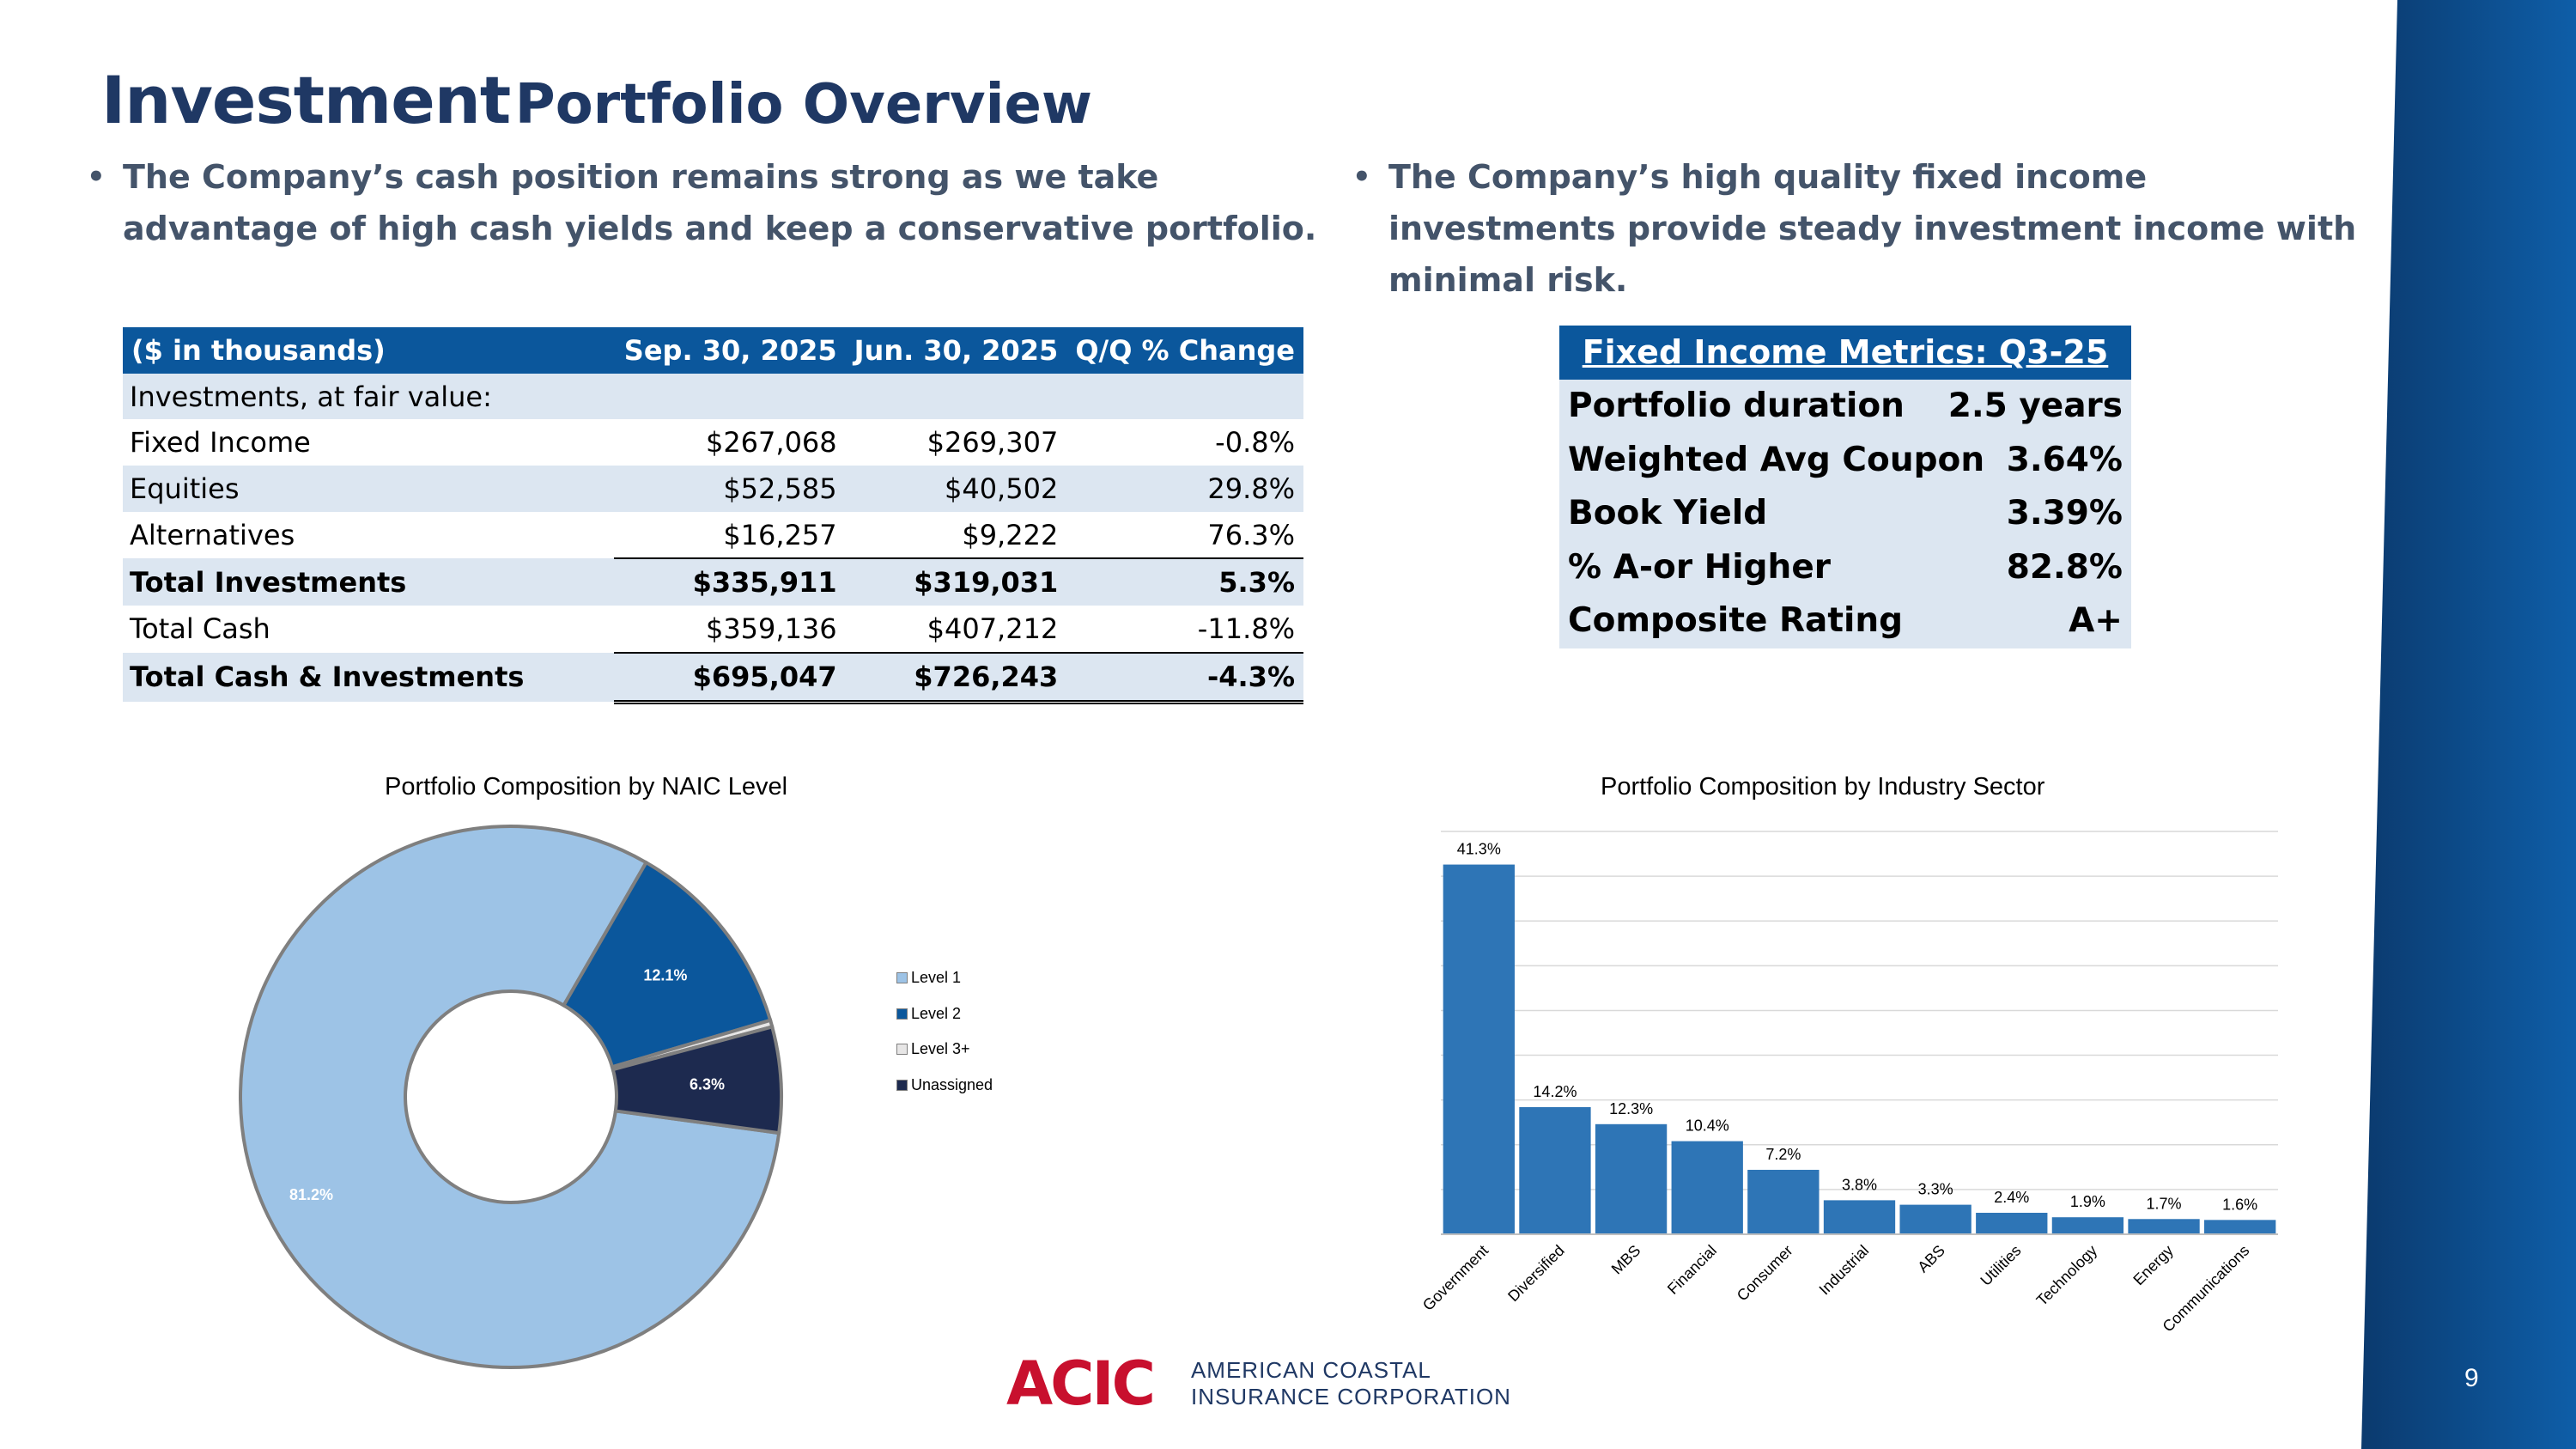 The height and width of the screenshot is (1449, 2576). Describe the element at coordinates (213, 535) in the screenshot. I see `row-label: Alternatives` at that location.